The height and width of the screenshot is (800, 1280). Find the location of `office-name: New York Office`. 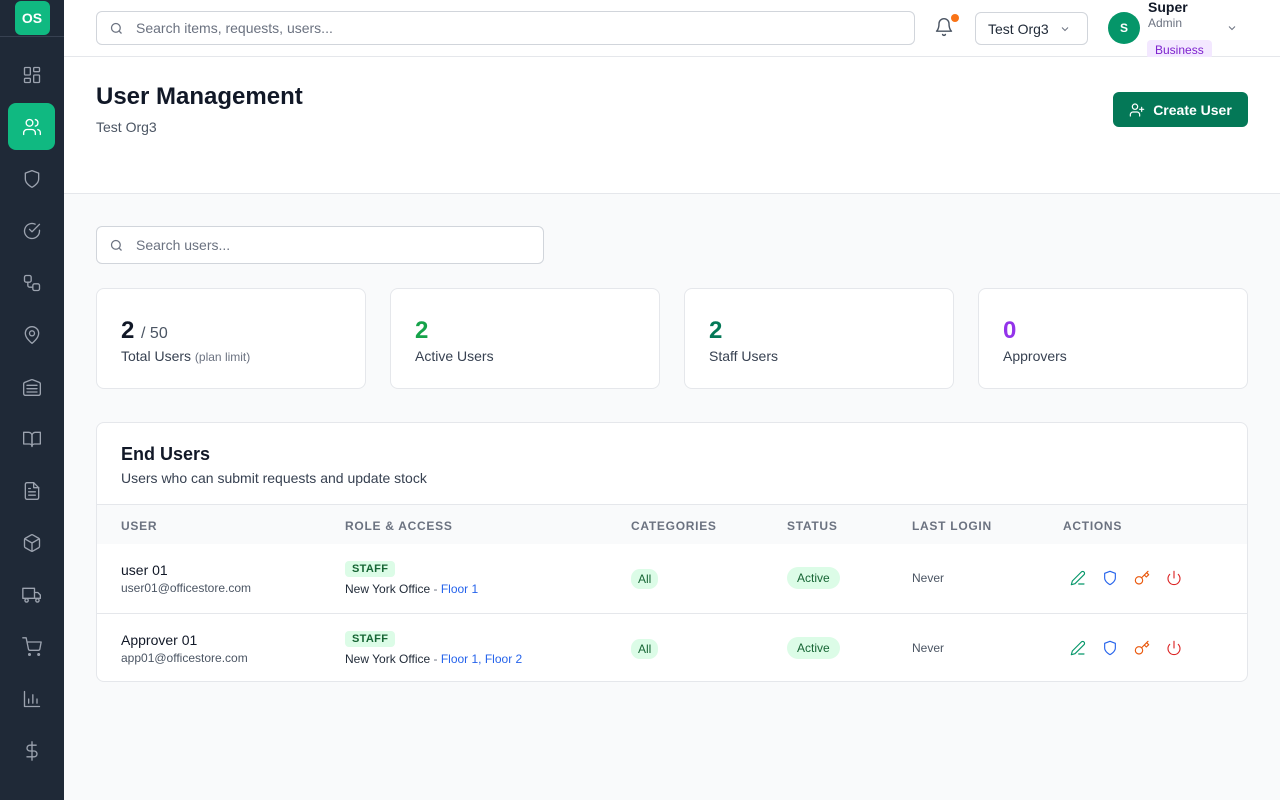

office-name: New York Office is located at coordinates (388, 589).